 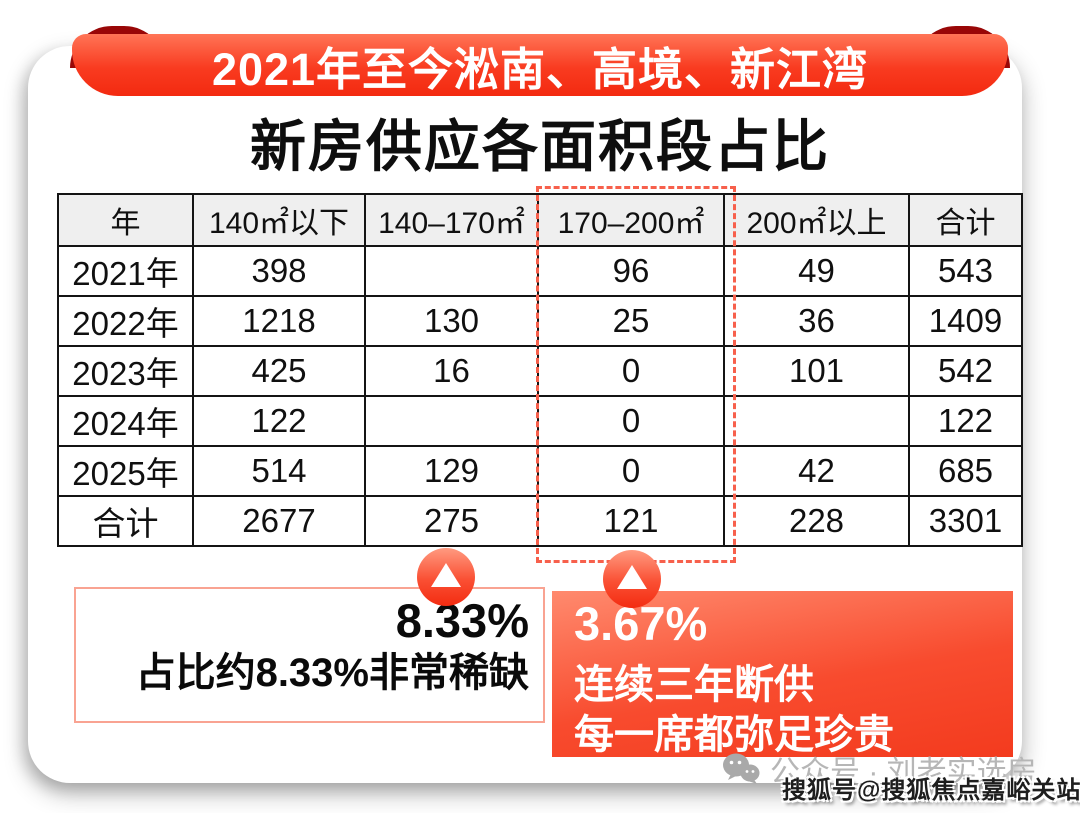 I want to click on table-row-2021: 2021年 398 96 49 543, so click(x=540, y=271).